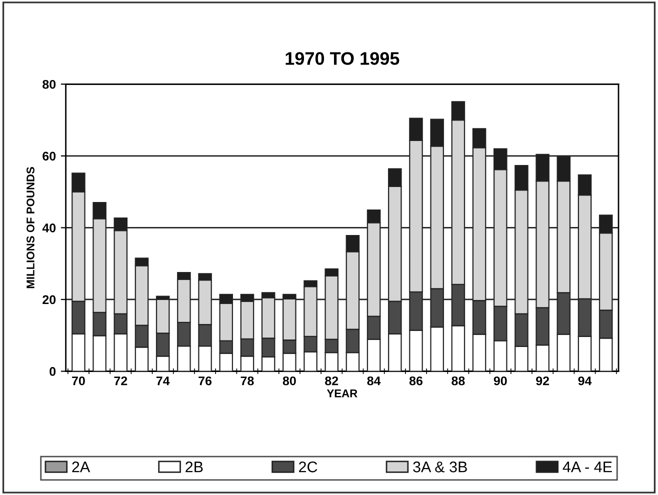 Image resolution: width=658 pixels, height=495 pixels. I want to click on x-tick-label: 86, so click(415, 381).